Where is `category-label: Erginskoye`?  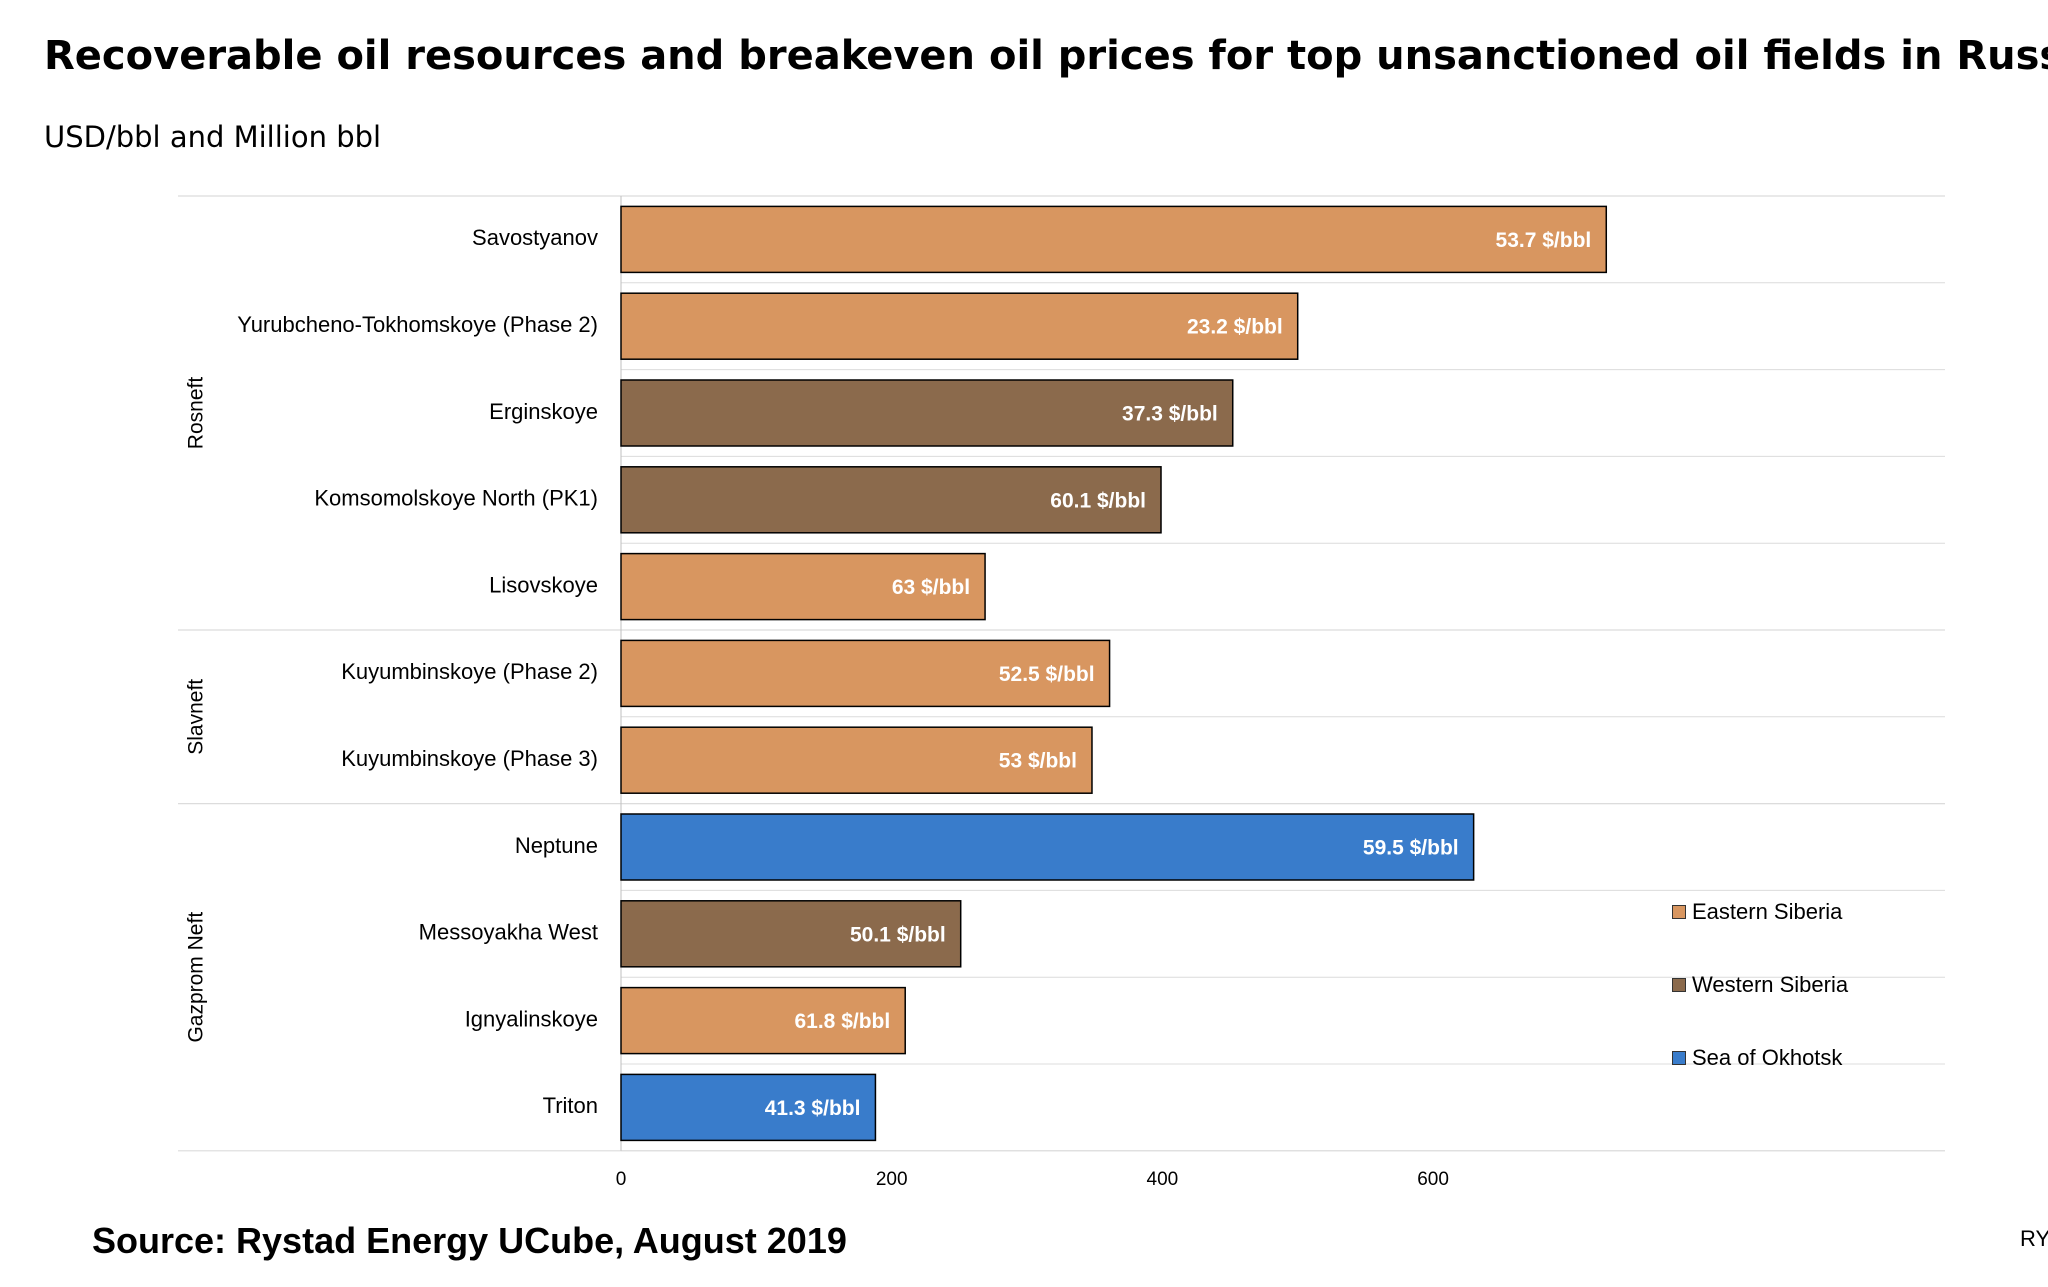
category-label: Erginskoye is located at coordinates (543, 411).